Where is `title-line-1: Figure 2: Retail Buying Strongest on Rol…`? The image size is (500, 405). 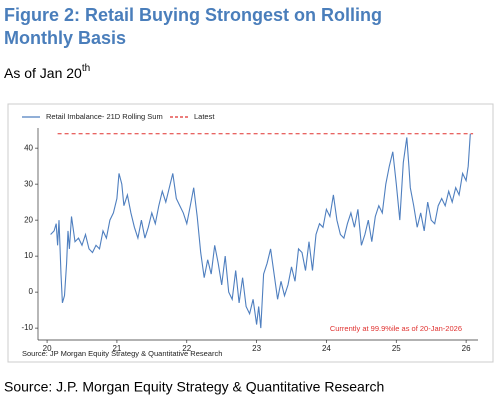 title-line-1: Figure 2: Retail Buying Strongest on Rol… is located at coordinates (193, 15).